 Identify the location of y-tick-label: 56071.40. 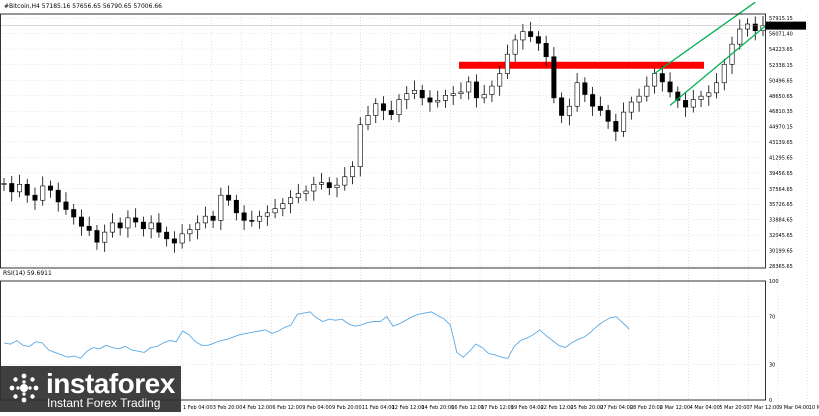
(781, 34).